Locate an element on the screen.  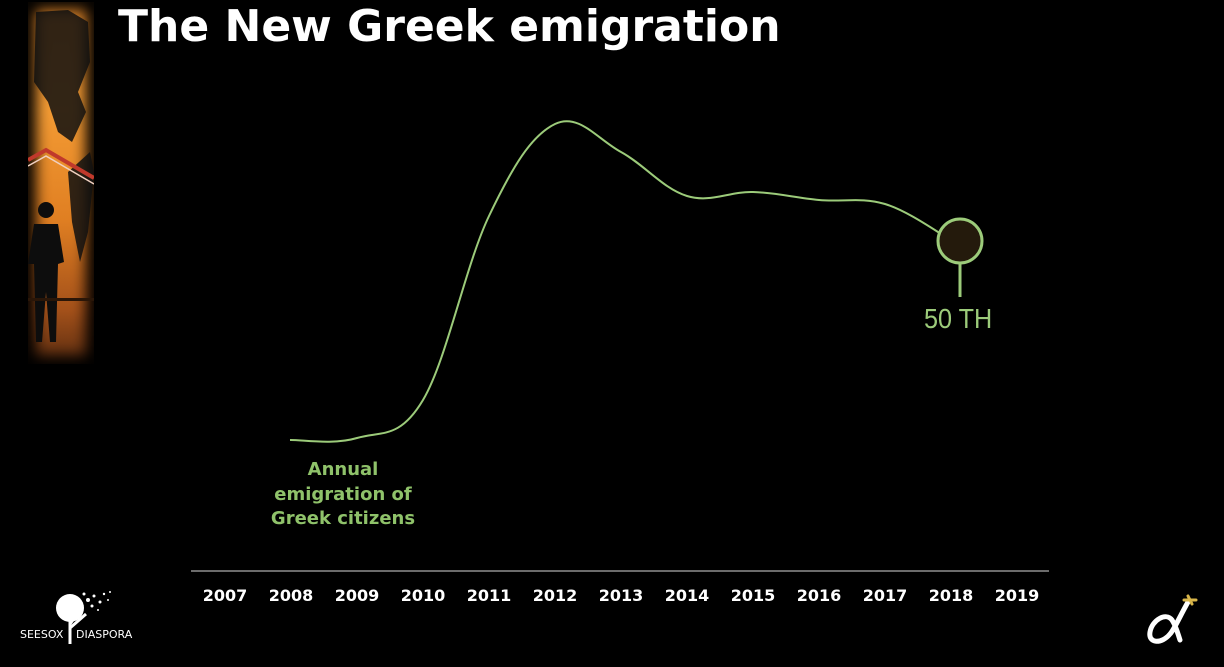
logo-text-right: DIASPORA is located at coordinates (104, 634).